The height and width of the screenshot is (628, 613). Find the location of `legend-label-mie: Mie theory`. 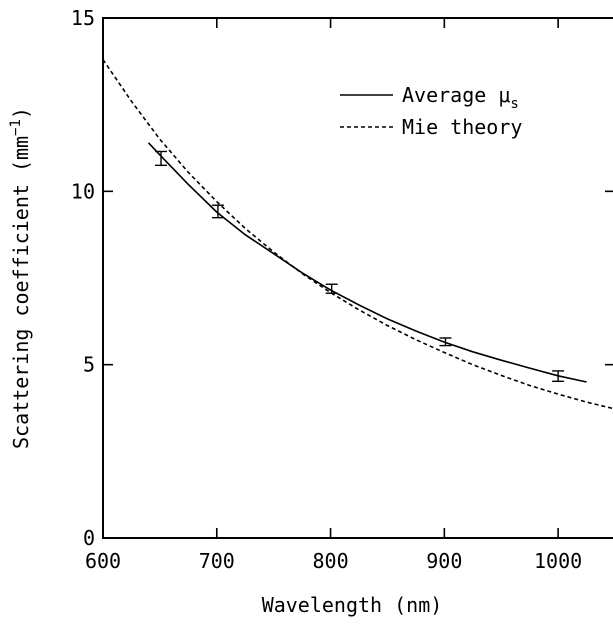

legend-label-mie: Mie theory is located at coordinates (462, 127).